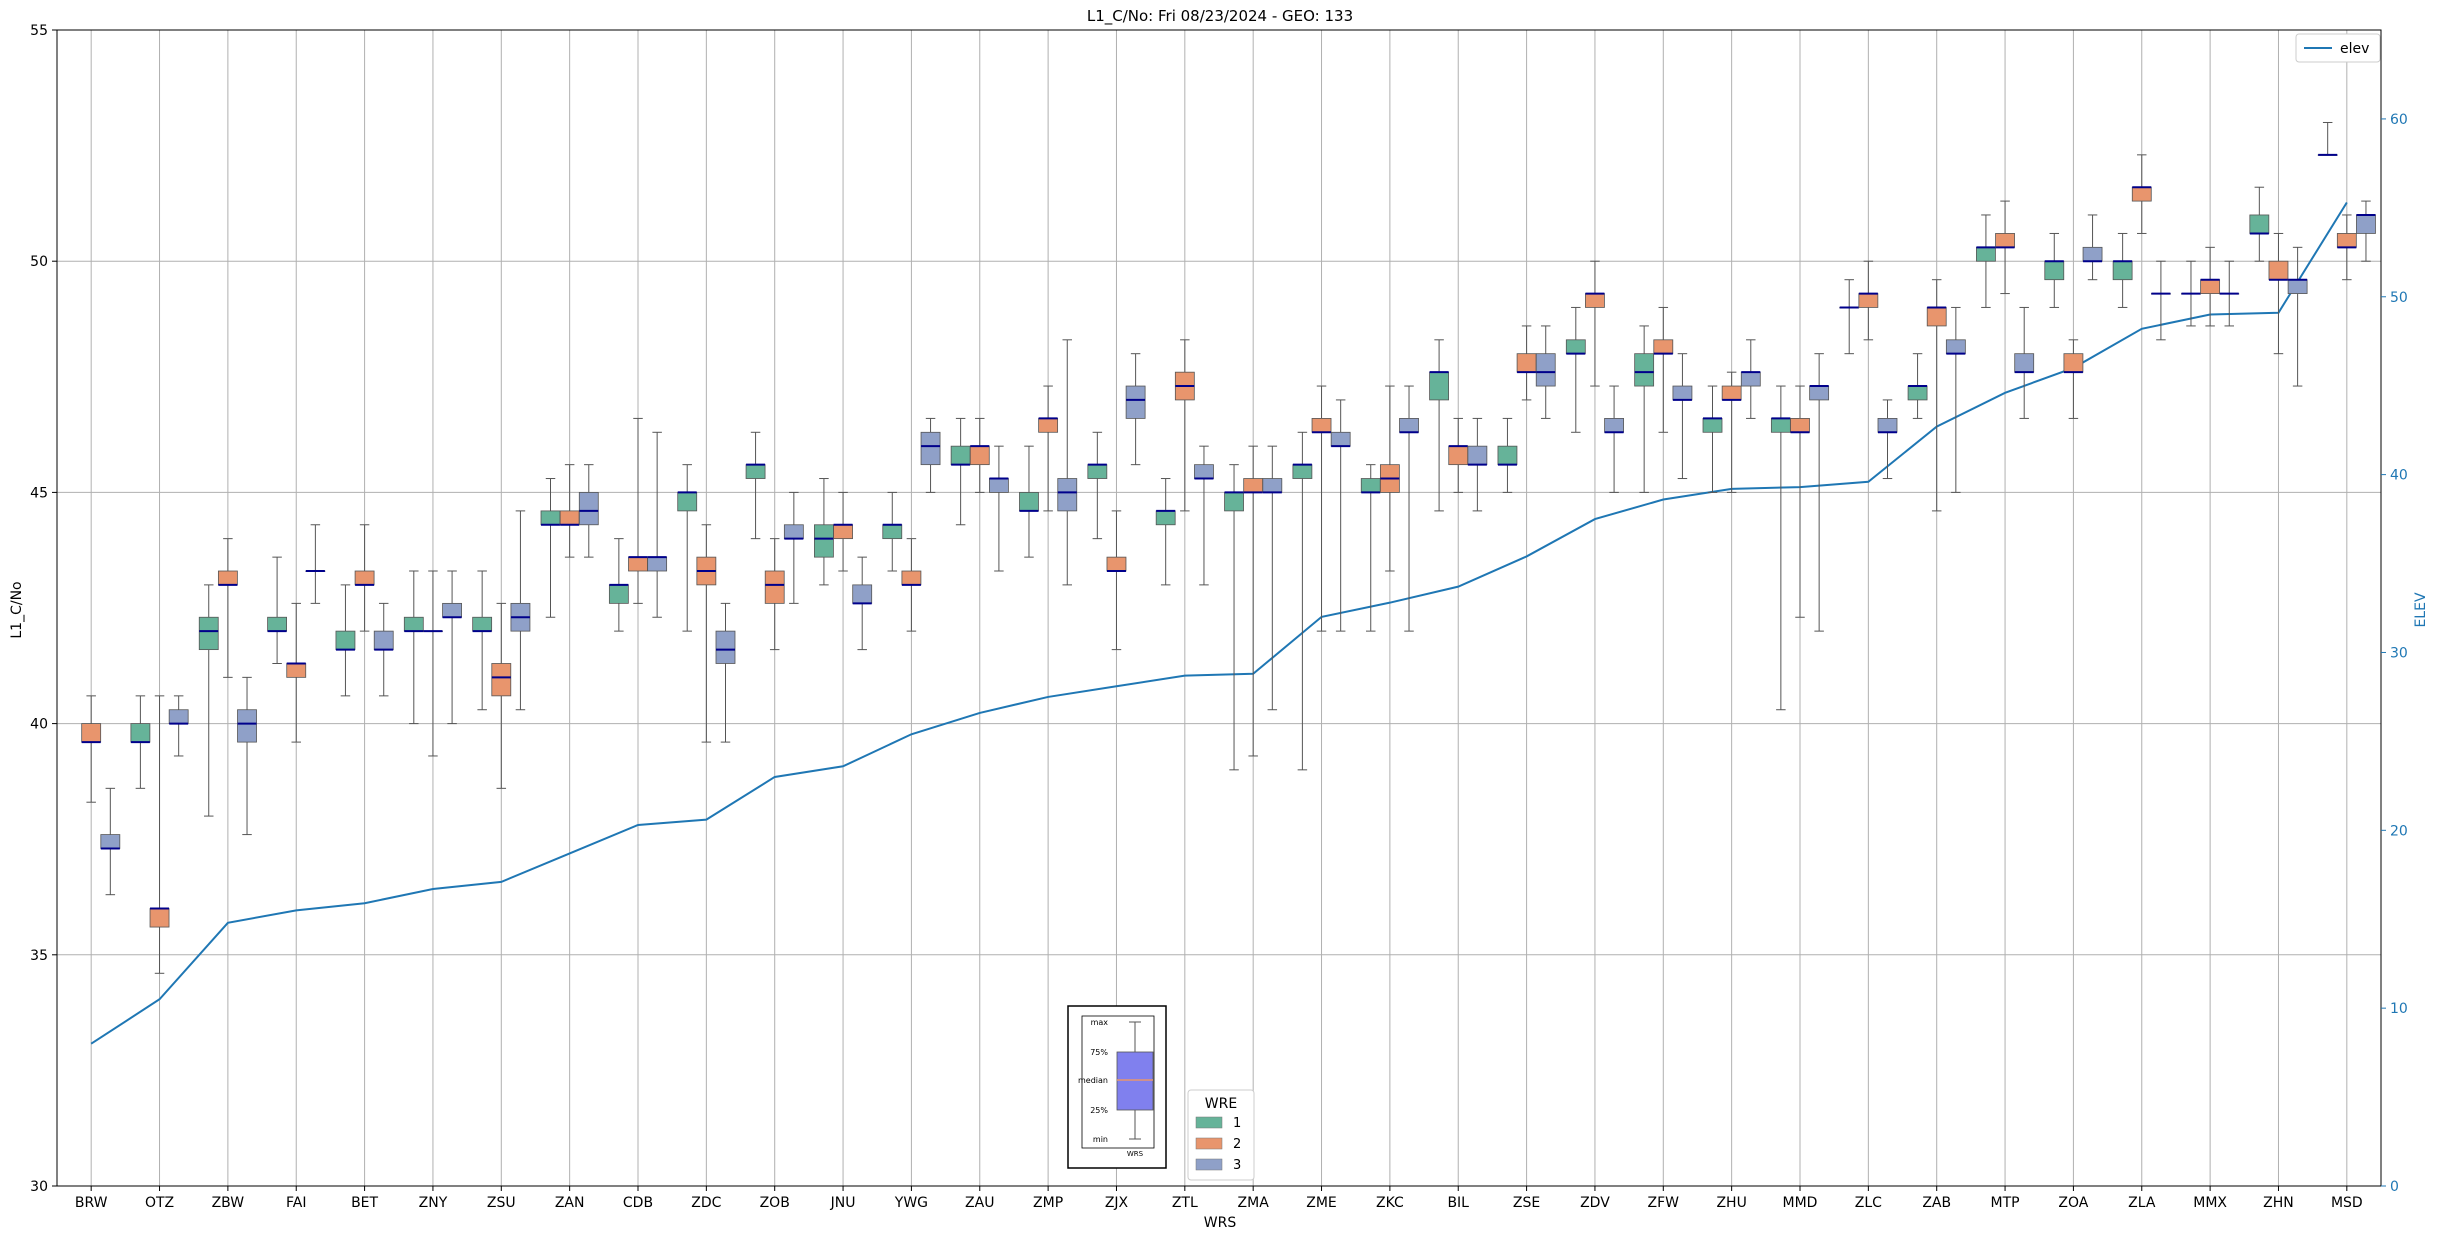  I want to click on box-zma-wre1, so click(1234, 617).